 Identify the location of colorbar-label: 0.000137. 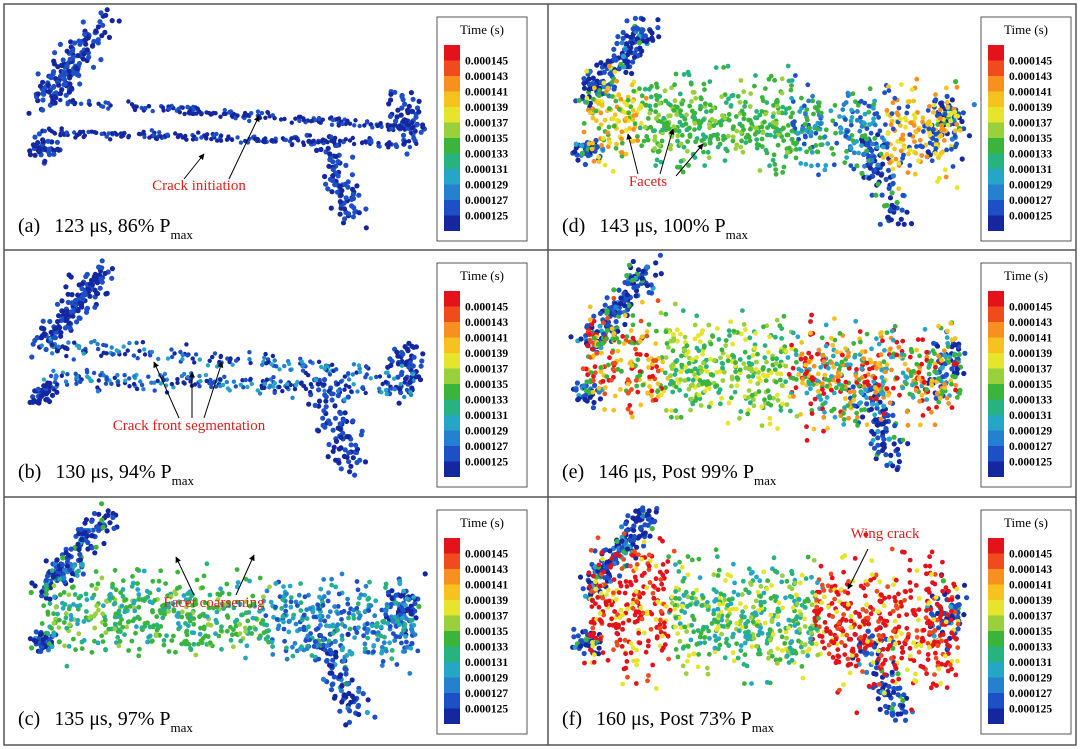
(486, 124).